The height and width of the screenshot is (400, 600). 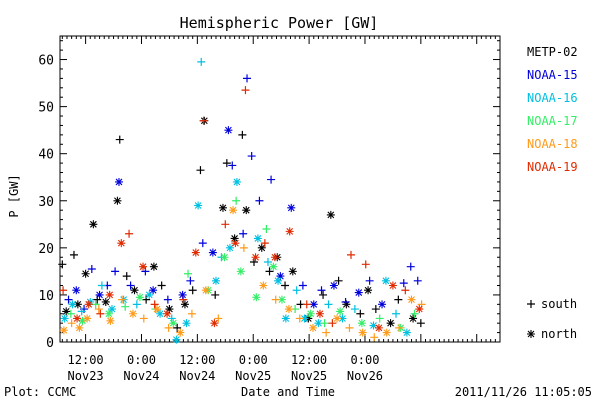 I want to click on marker-legend-symbol, so click(x=531, y=334).